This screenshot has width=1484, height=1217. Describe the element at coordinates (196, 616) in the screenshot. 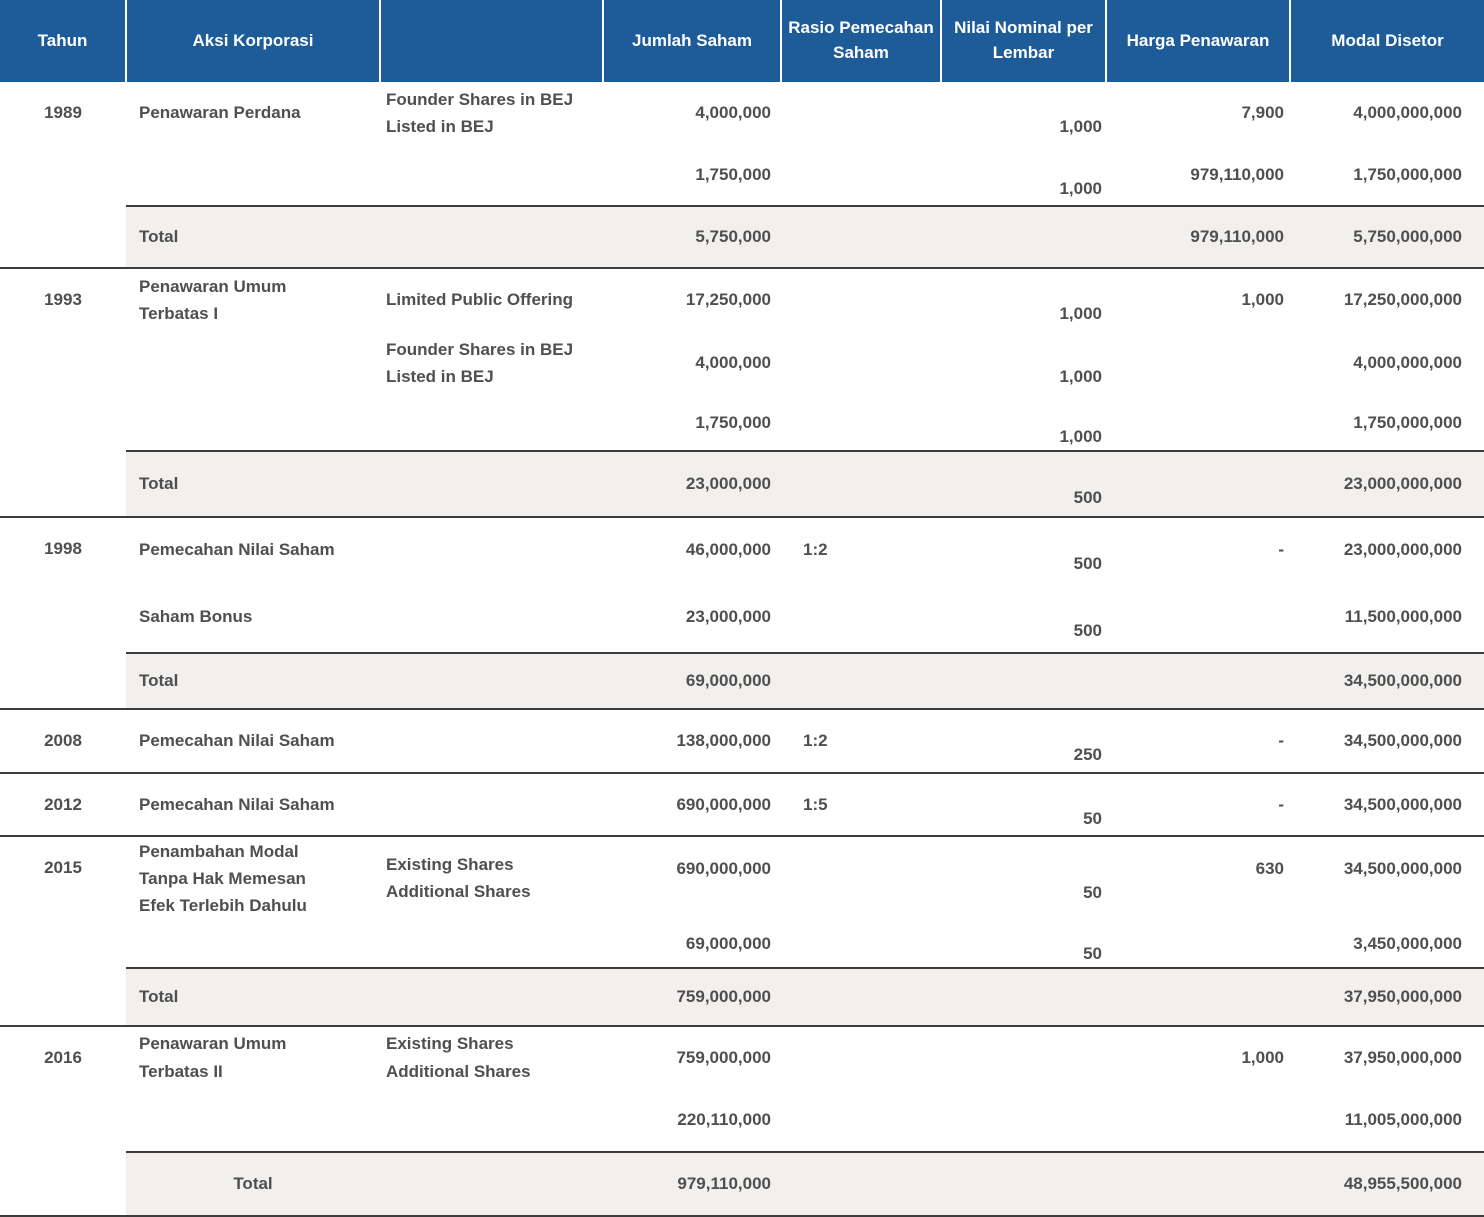

I see `action-cell: Saham Bonus` at that location.